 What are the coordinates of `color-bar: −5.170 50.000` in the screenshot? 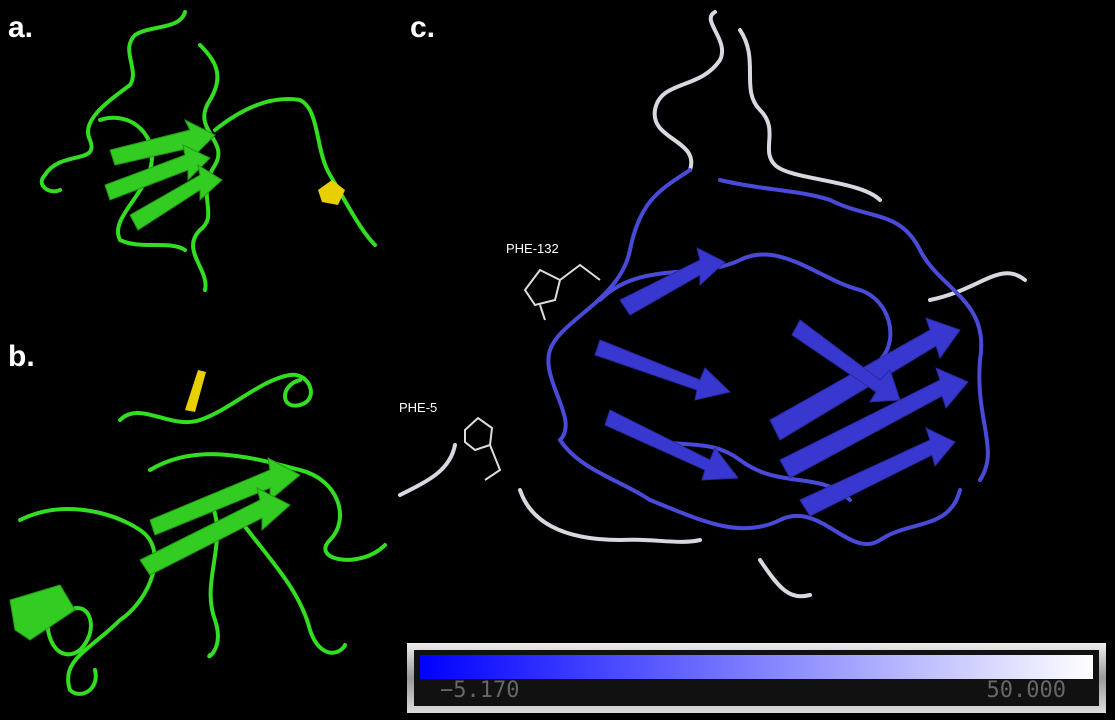 It's located at (756, 678).